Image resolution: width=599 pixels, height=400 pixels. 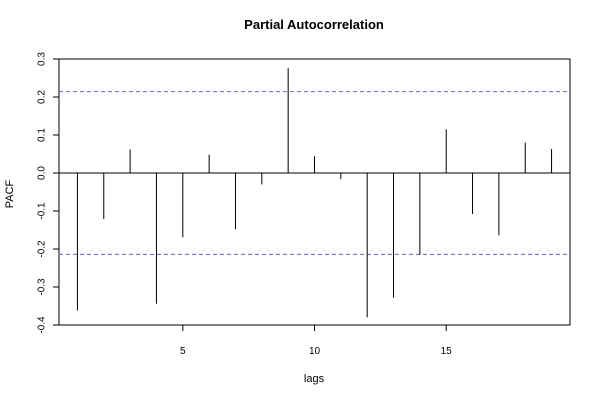 I want to click on y-tick-label: 0.1, so click(x=42, y=135).